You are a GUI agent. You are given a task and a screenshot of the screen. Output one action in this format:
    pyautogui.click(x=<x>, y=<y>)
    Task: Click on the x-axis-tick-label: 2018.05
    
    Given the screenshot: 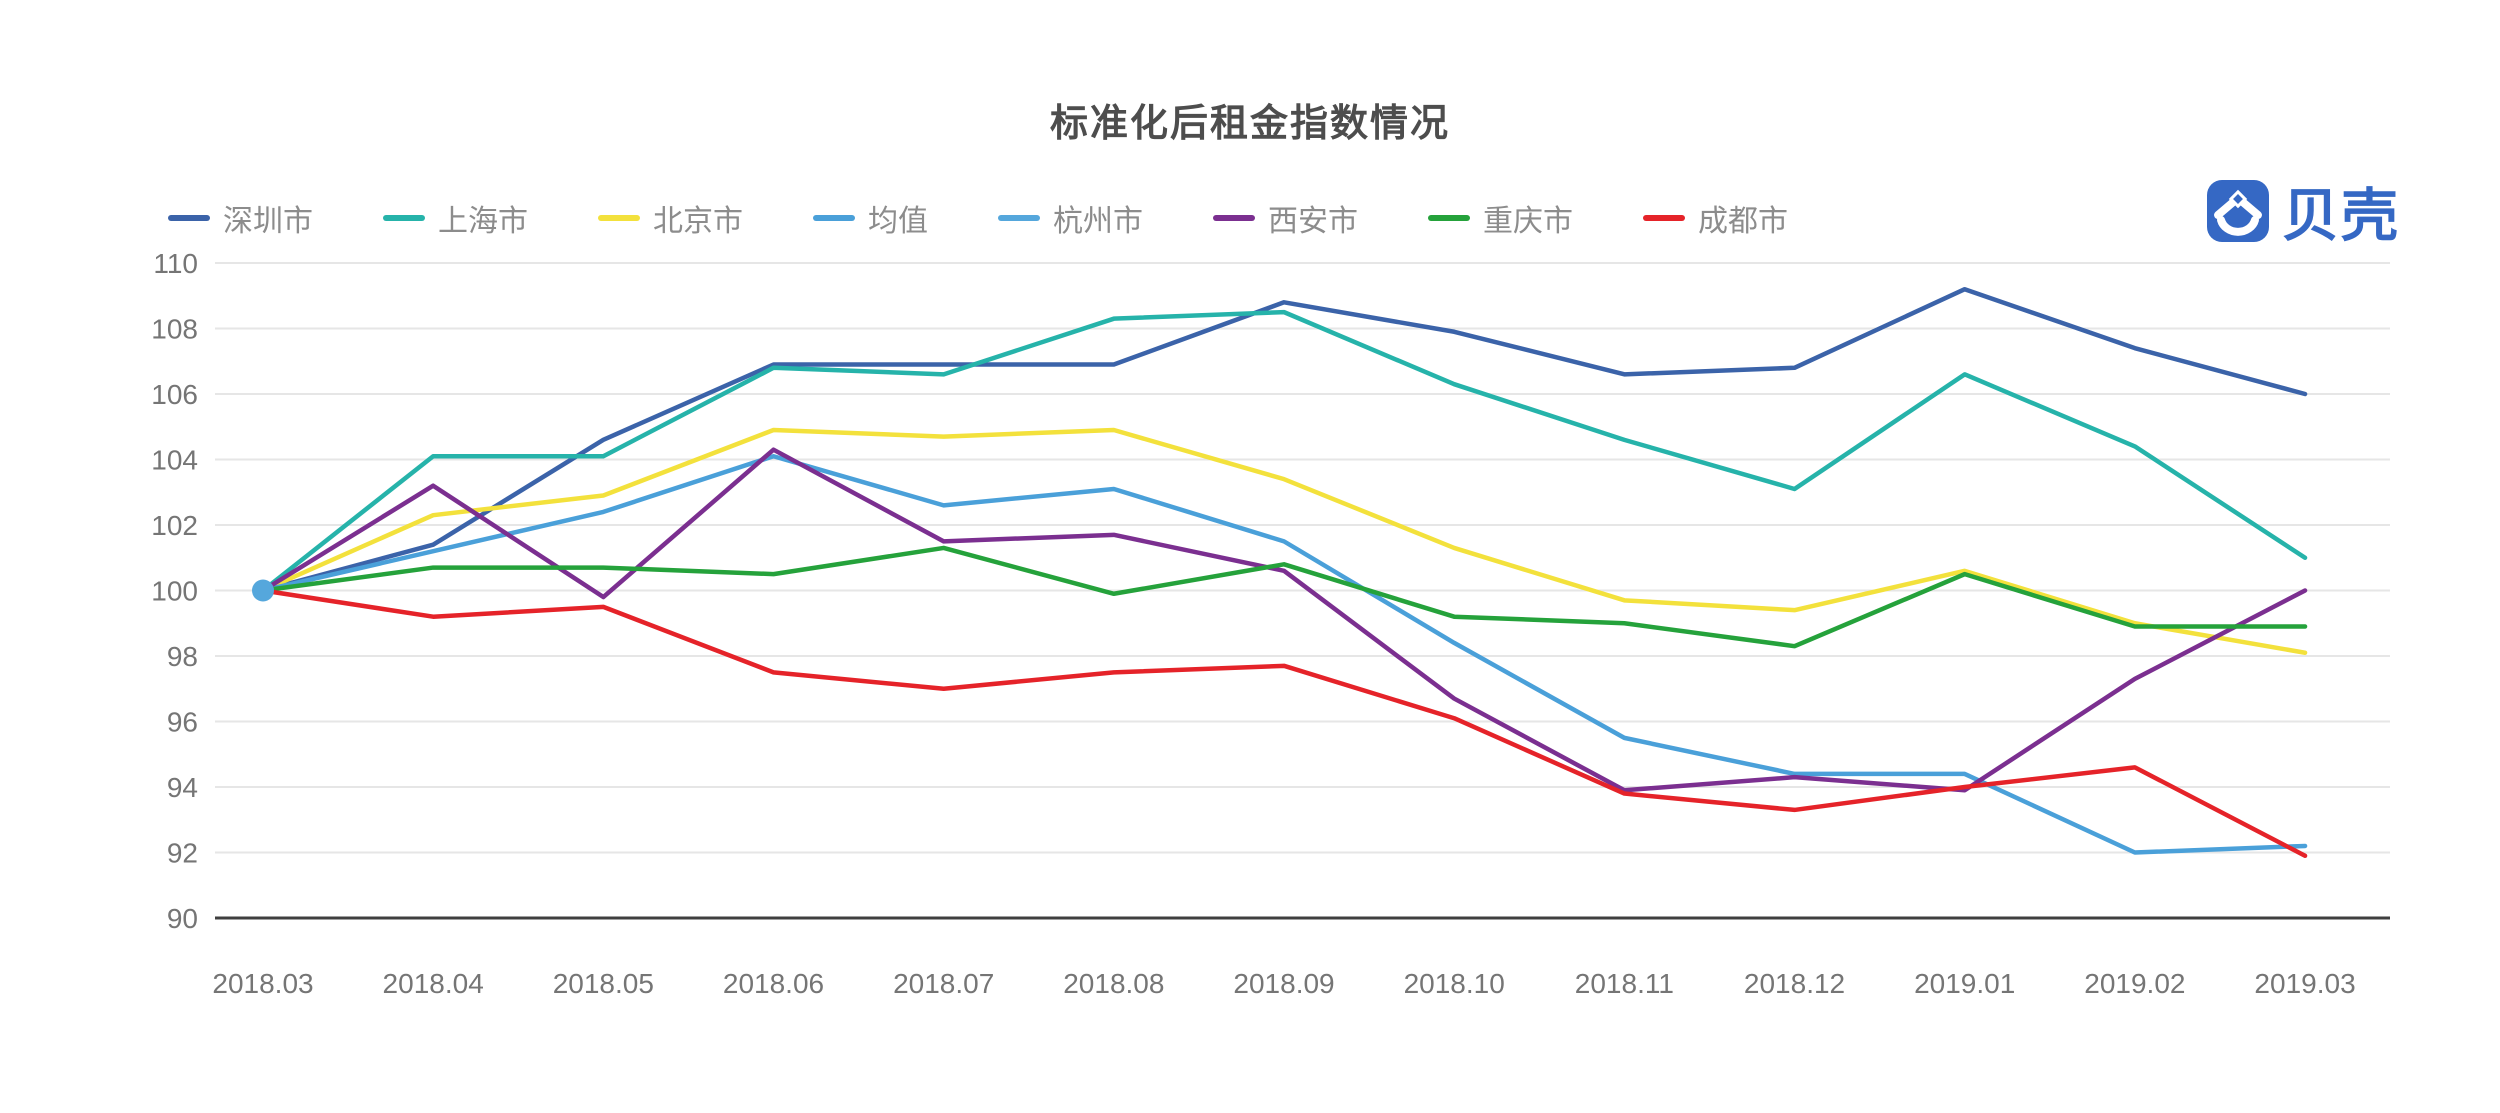 What is the action you would take?
    pyautogui.click(x=603, y=983)
    